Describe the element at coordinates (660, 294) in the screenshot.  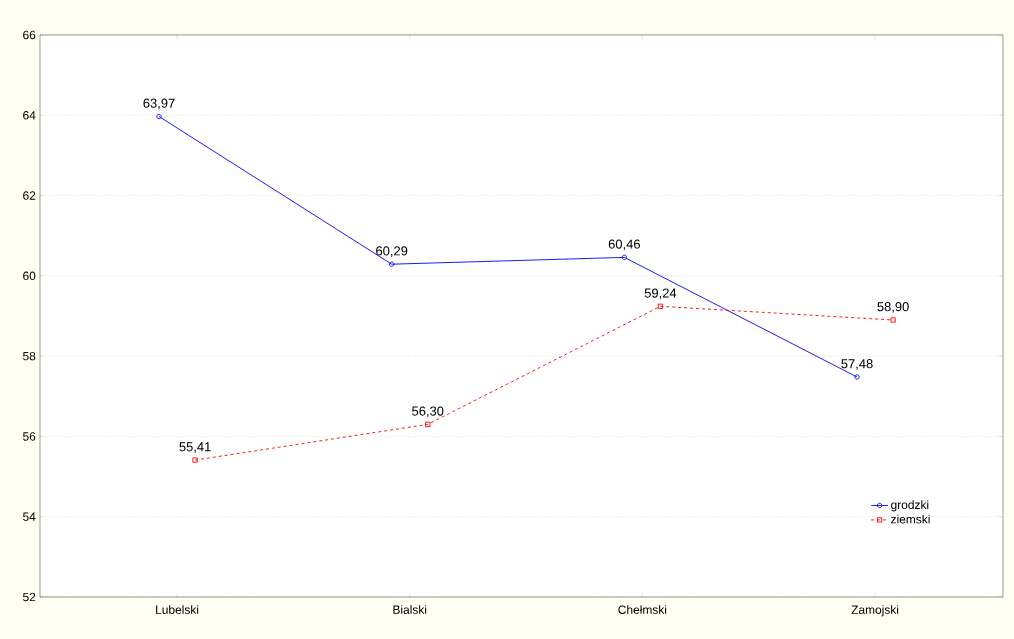
I see `data-label: 59,24` at that location.